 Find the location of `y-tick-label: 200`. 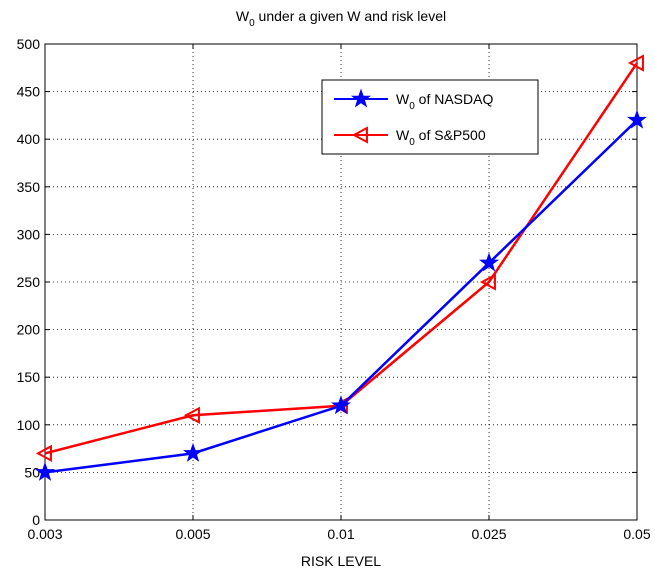

y-tick-label: 200 is located at coordinates (29, 330).